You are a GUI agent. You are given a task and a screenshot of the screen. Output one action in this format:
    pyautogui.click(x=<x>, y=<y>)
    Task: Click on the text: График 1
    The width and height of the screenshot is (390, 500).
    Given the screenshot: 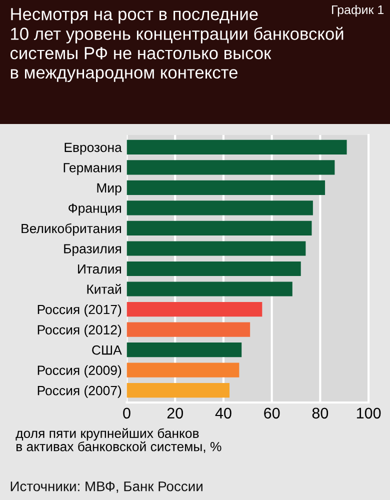 What is the action you would take?
    pyautogui.click(x=358, y=11)
    